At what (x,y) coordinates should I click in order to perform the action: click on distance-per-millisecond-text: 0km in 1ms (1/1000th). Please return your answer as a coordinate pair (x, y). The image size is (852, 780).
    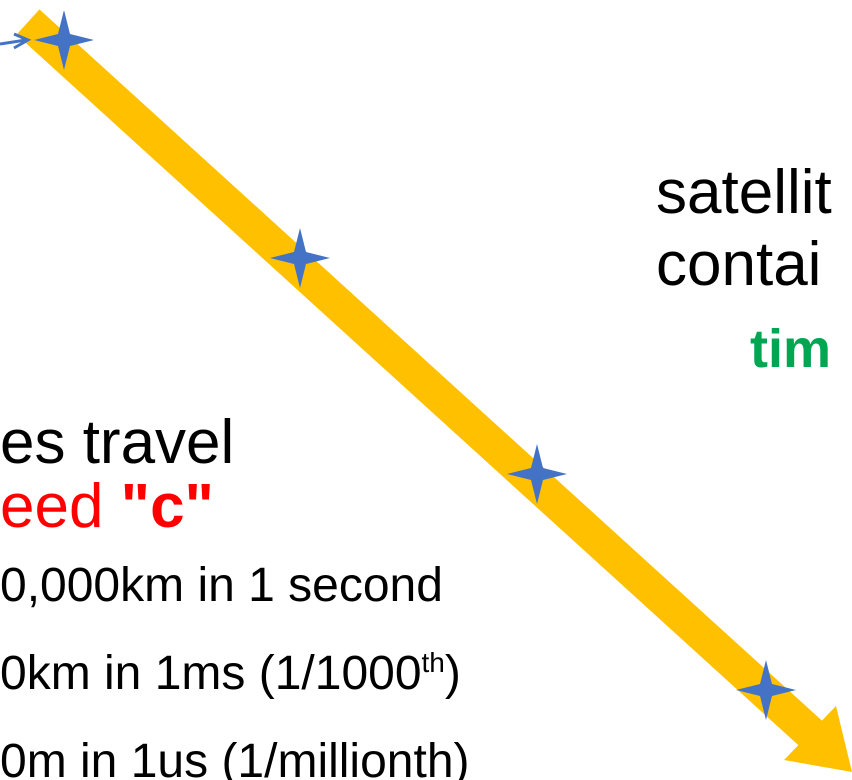
    Looking at the image, I should click on (230, 673).